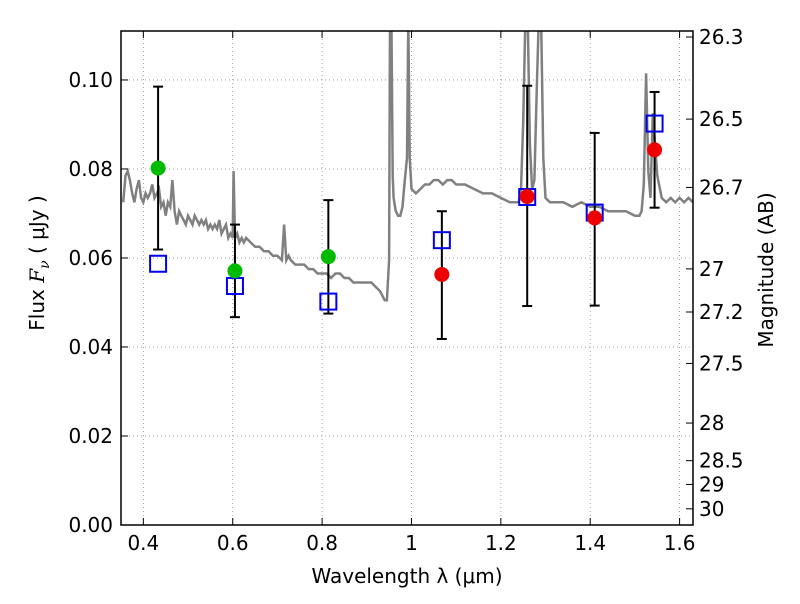 The image size is (800, 604). I want to click on y-axis-title: Flux Fν ( μJy ), so click(39, 262).